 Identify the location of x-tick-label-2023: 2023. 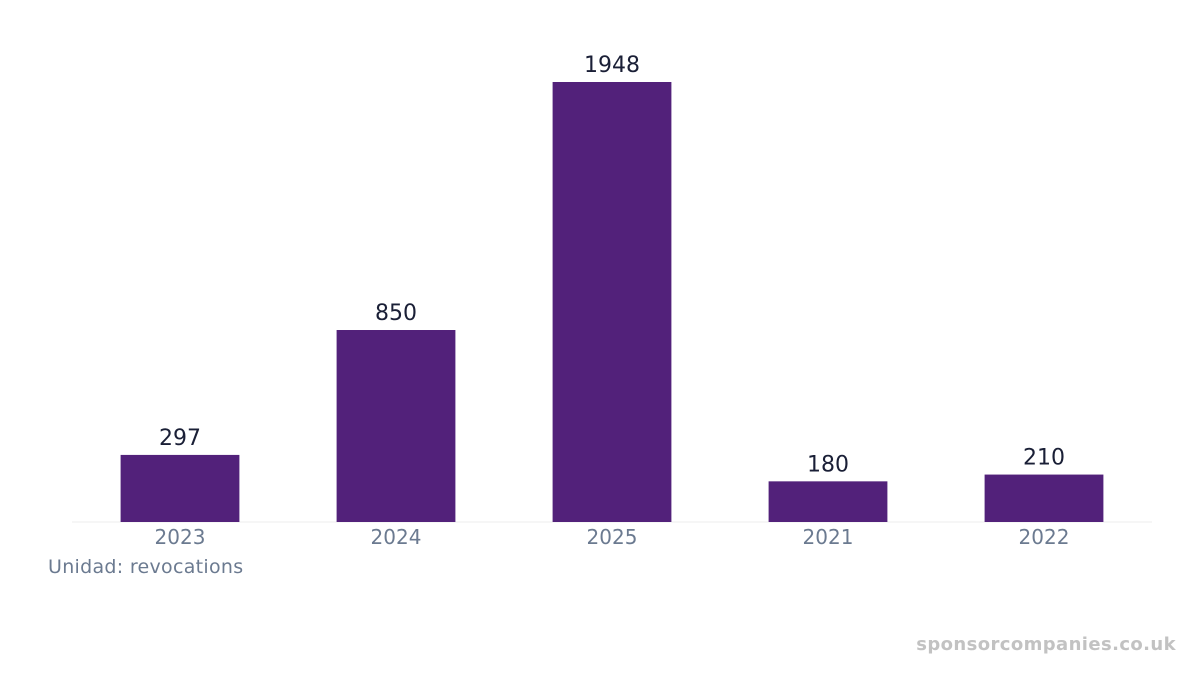
(180, 537).